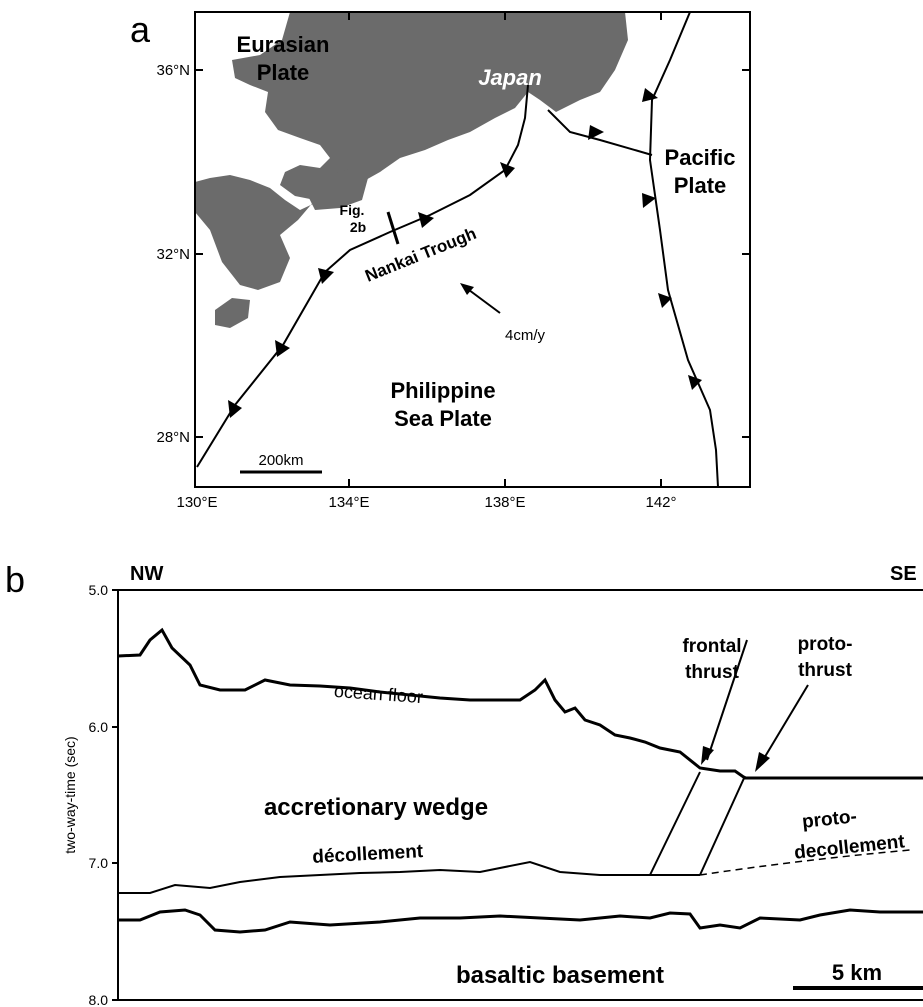 The image size is (923, 1007). I want to click on thrust-fault, so click(697, 823).